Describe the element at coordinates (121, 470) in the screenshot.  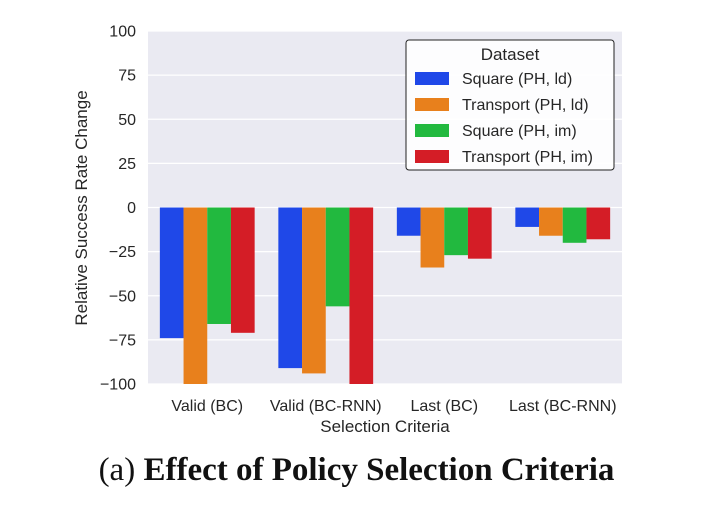
I see `caption-prefix: (a)` at that location.